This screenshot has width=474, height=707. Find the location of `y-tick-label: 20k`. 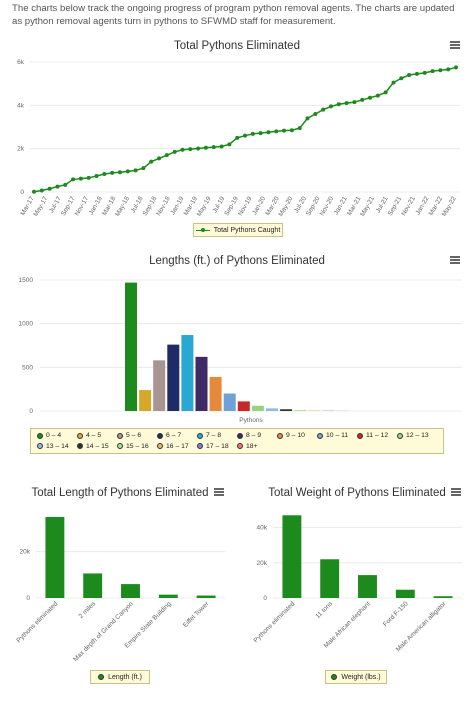

y-tick-label: 20k is located at coordinates (25, 552).